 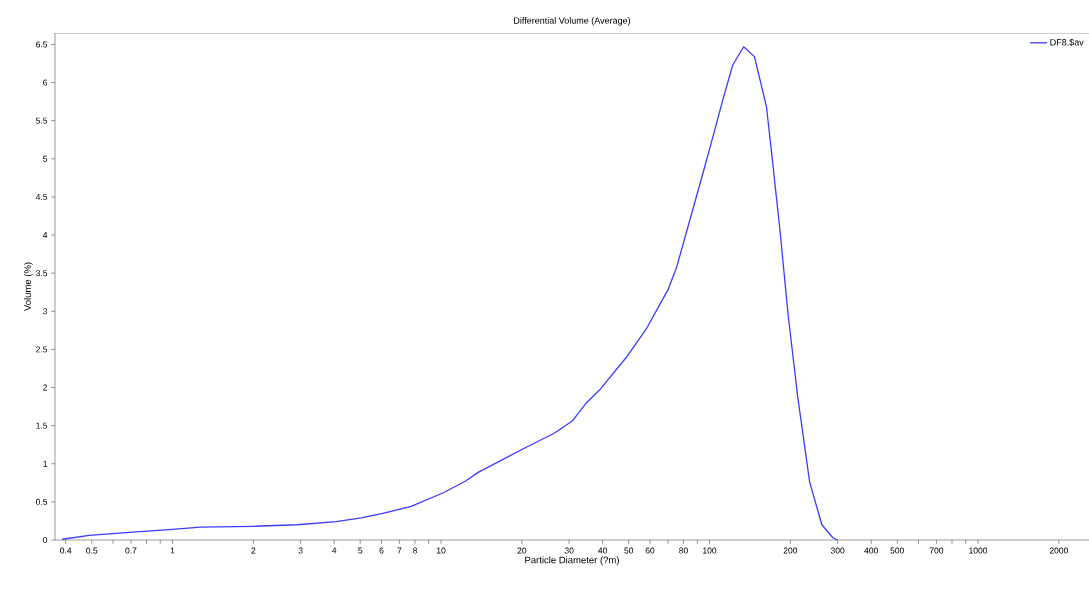 What do you see at coordinates (42, 425) in the screenshot?
I see `y-tick-label: 1.5` at bounding box center [42, 425].